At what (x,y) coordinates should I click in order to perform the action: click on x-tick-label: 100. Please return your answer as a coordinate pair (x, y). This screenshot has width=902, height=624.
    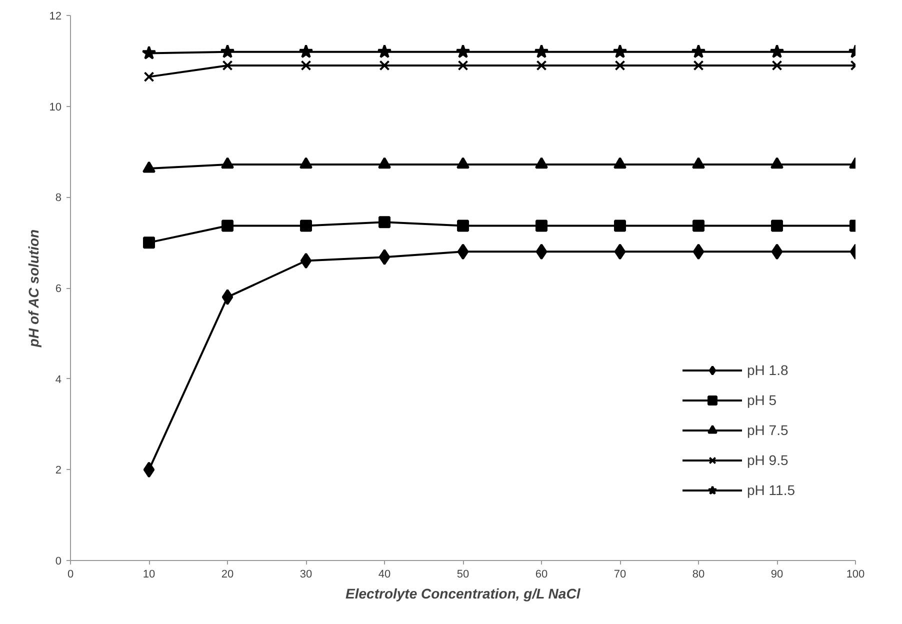
    Looking at the image, I should click on (855, 574).